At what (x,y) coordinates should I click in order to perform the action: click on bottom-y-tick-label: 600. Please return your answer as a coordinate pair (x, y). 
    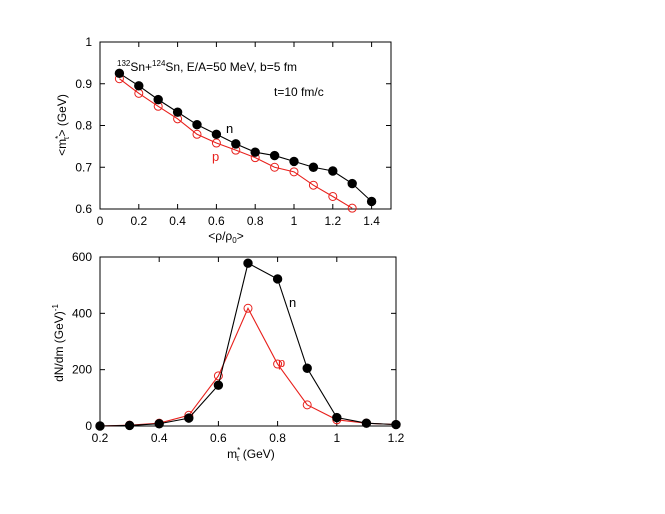
    Looking at the image, I should click on (82, 257).